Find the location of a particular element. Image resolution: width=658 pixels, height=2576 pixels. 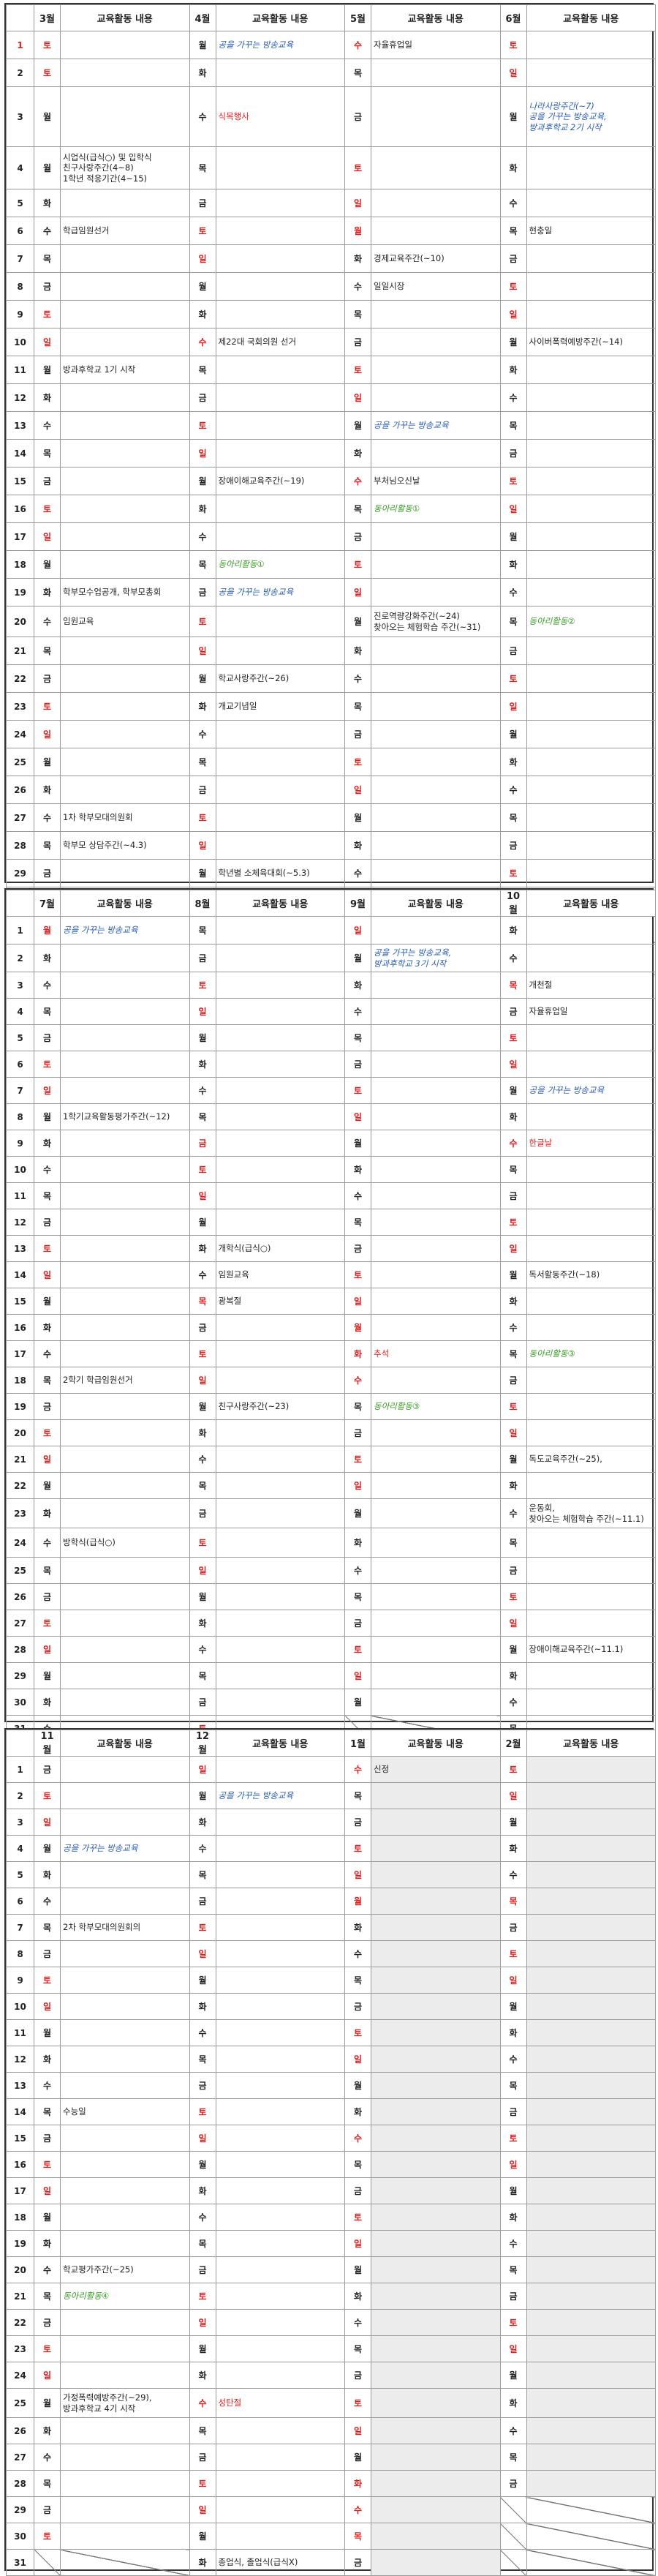

table-row: 16 화 금 월 수 is located at coordinates (331, 1327).